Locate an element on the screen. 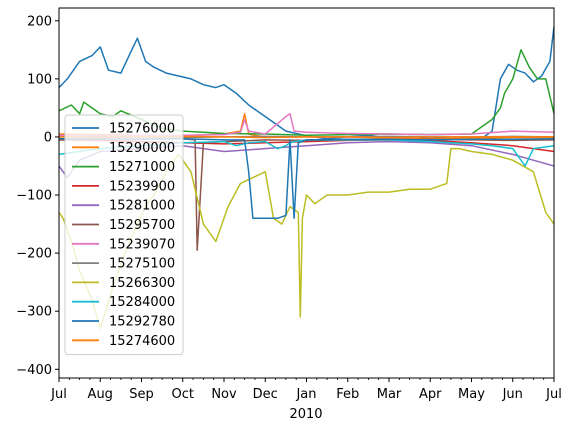 Image resolution: width=572 pixels, height=429 pixels. legend-label: 15275100 is located at coordinates (142, 264).